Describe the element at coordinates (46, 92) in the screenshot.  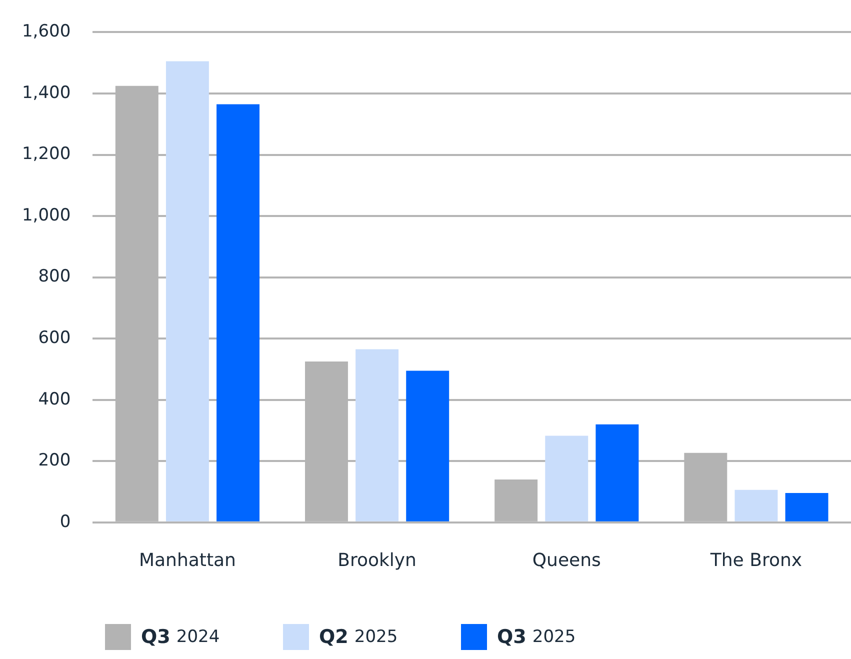
I see `y-tick-label: 1,400` at that location.